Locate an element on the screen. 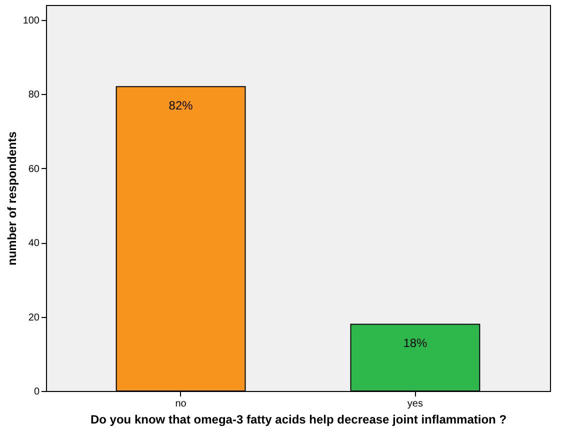 Image resolution: width=563 pixels, height=437 pixels. x-tick-label: yes is located at coordinates (415, 404).